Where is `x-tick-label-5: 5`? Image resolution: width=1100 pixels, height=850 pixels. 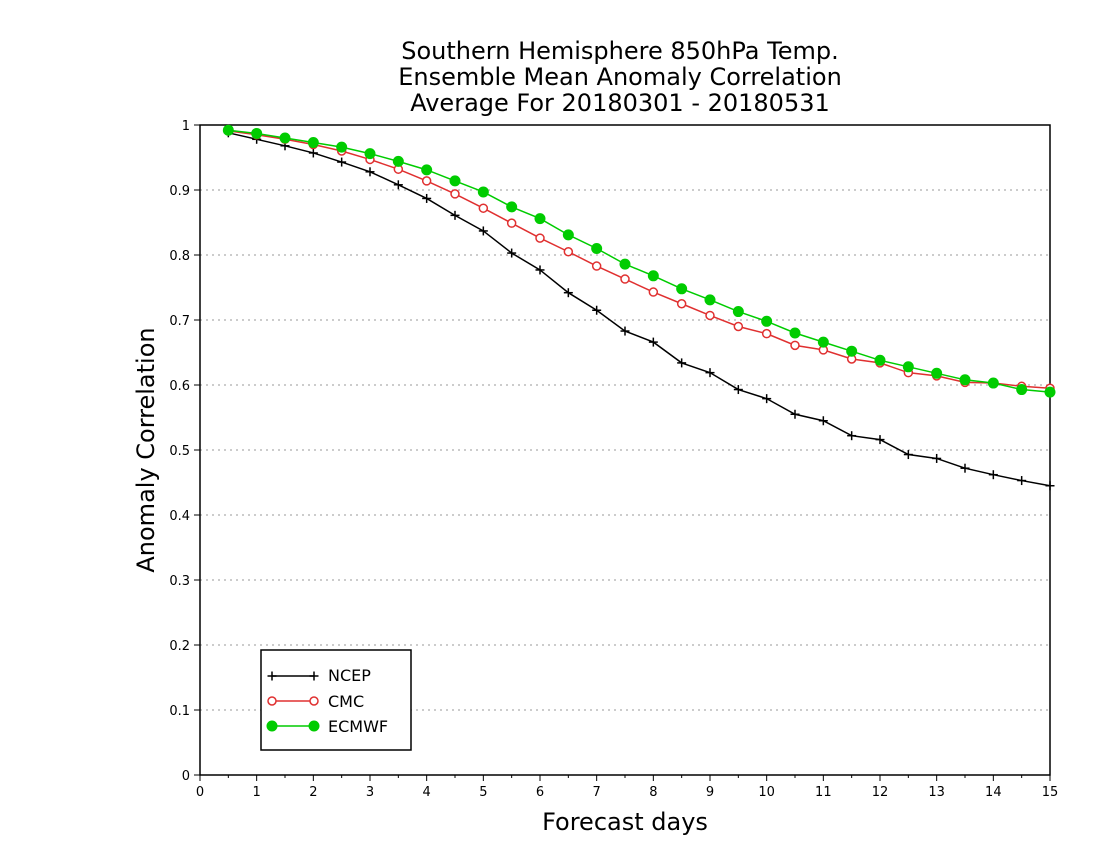
x-tick-label-5: 5 is located at coordinates (483, 792).